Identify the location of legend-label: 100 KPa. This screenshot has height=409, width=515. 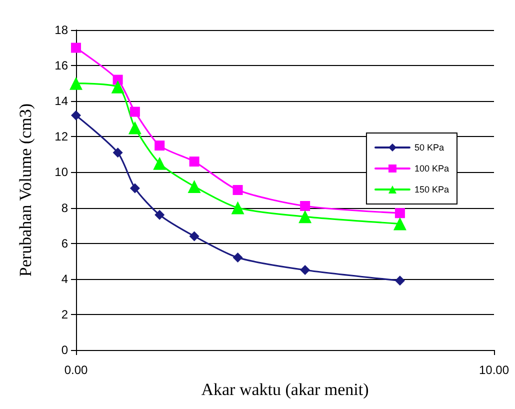
(432, 169).